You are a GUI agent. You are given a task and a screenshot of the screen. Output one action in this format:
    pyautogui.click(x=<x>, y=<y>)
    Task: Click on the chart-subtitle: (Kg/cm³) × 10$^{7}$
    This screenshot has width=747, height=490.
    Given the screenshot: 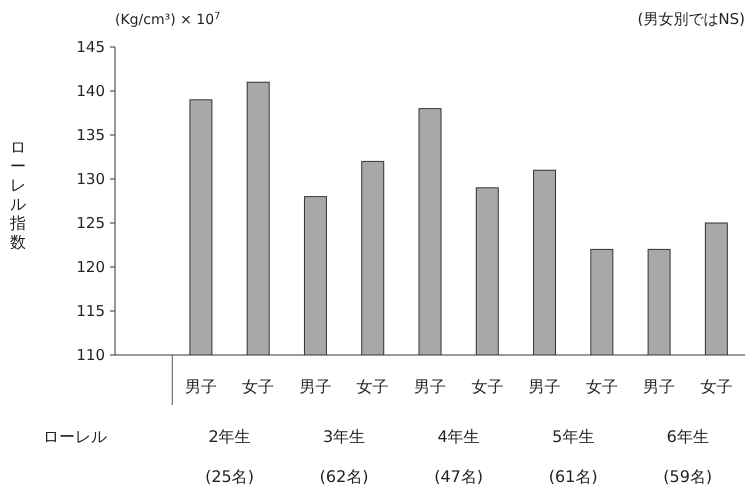 What is the action you would take?
    pyautogui.click(x=167, y=19)
    